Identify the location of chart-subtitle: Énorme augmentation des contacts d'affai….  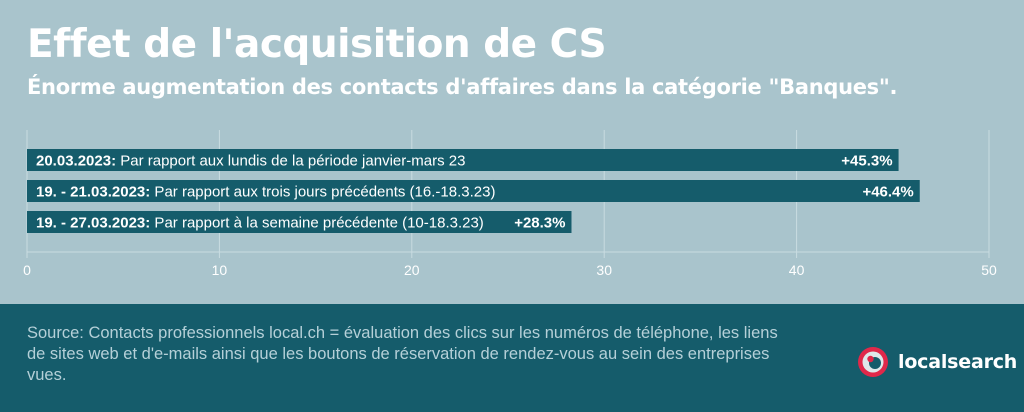
(462, 87).